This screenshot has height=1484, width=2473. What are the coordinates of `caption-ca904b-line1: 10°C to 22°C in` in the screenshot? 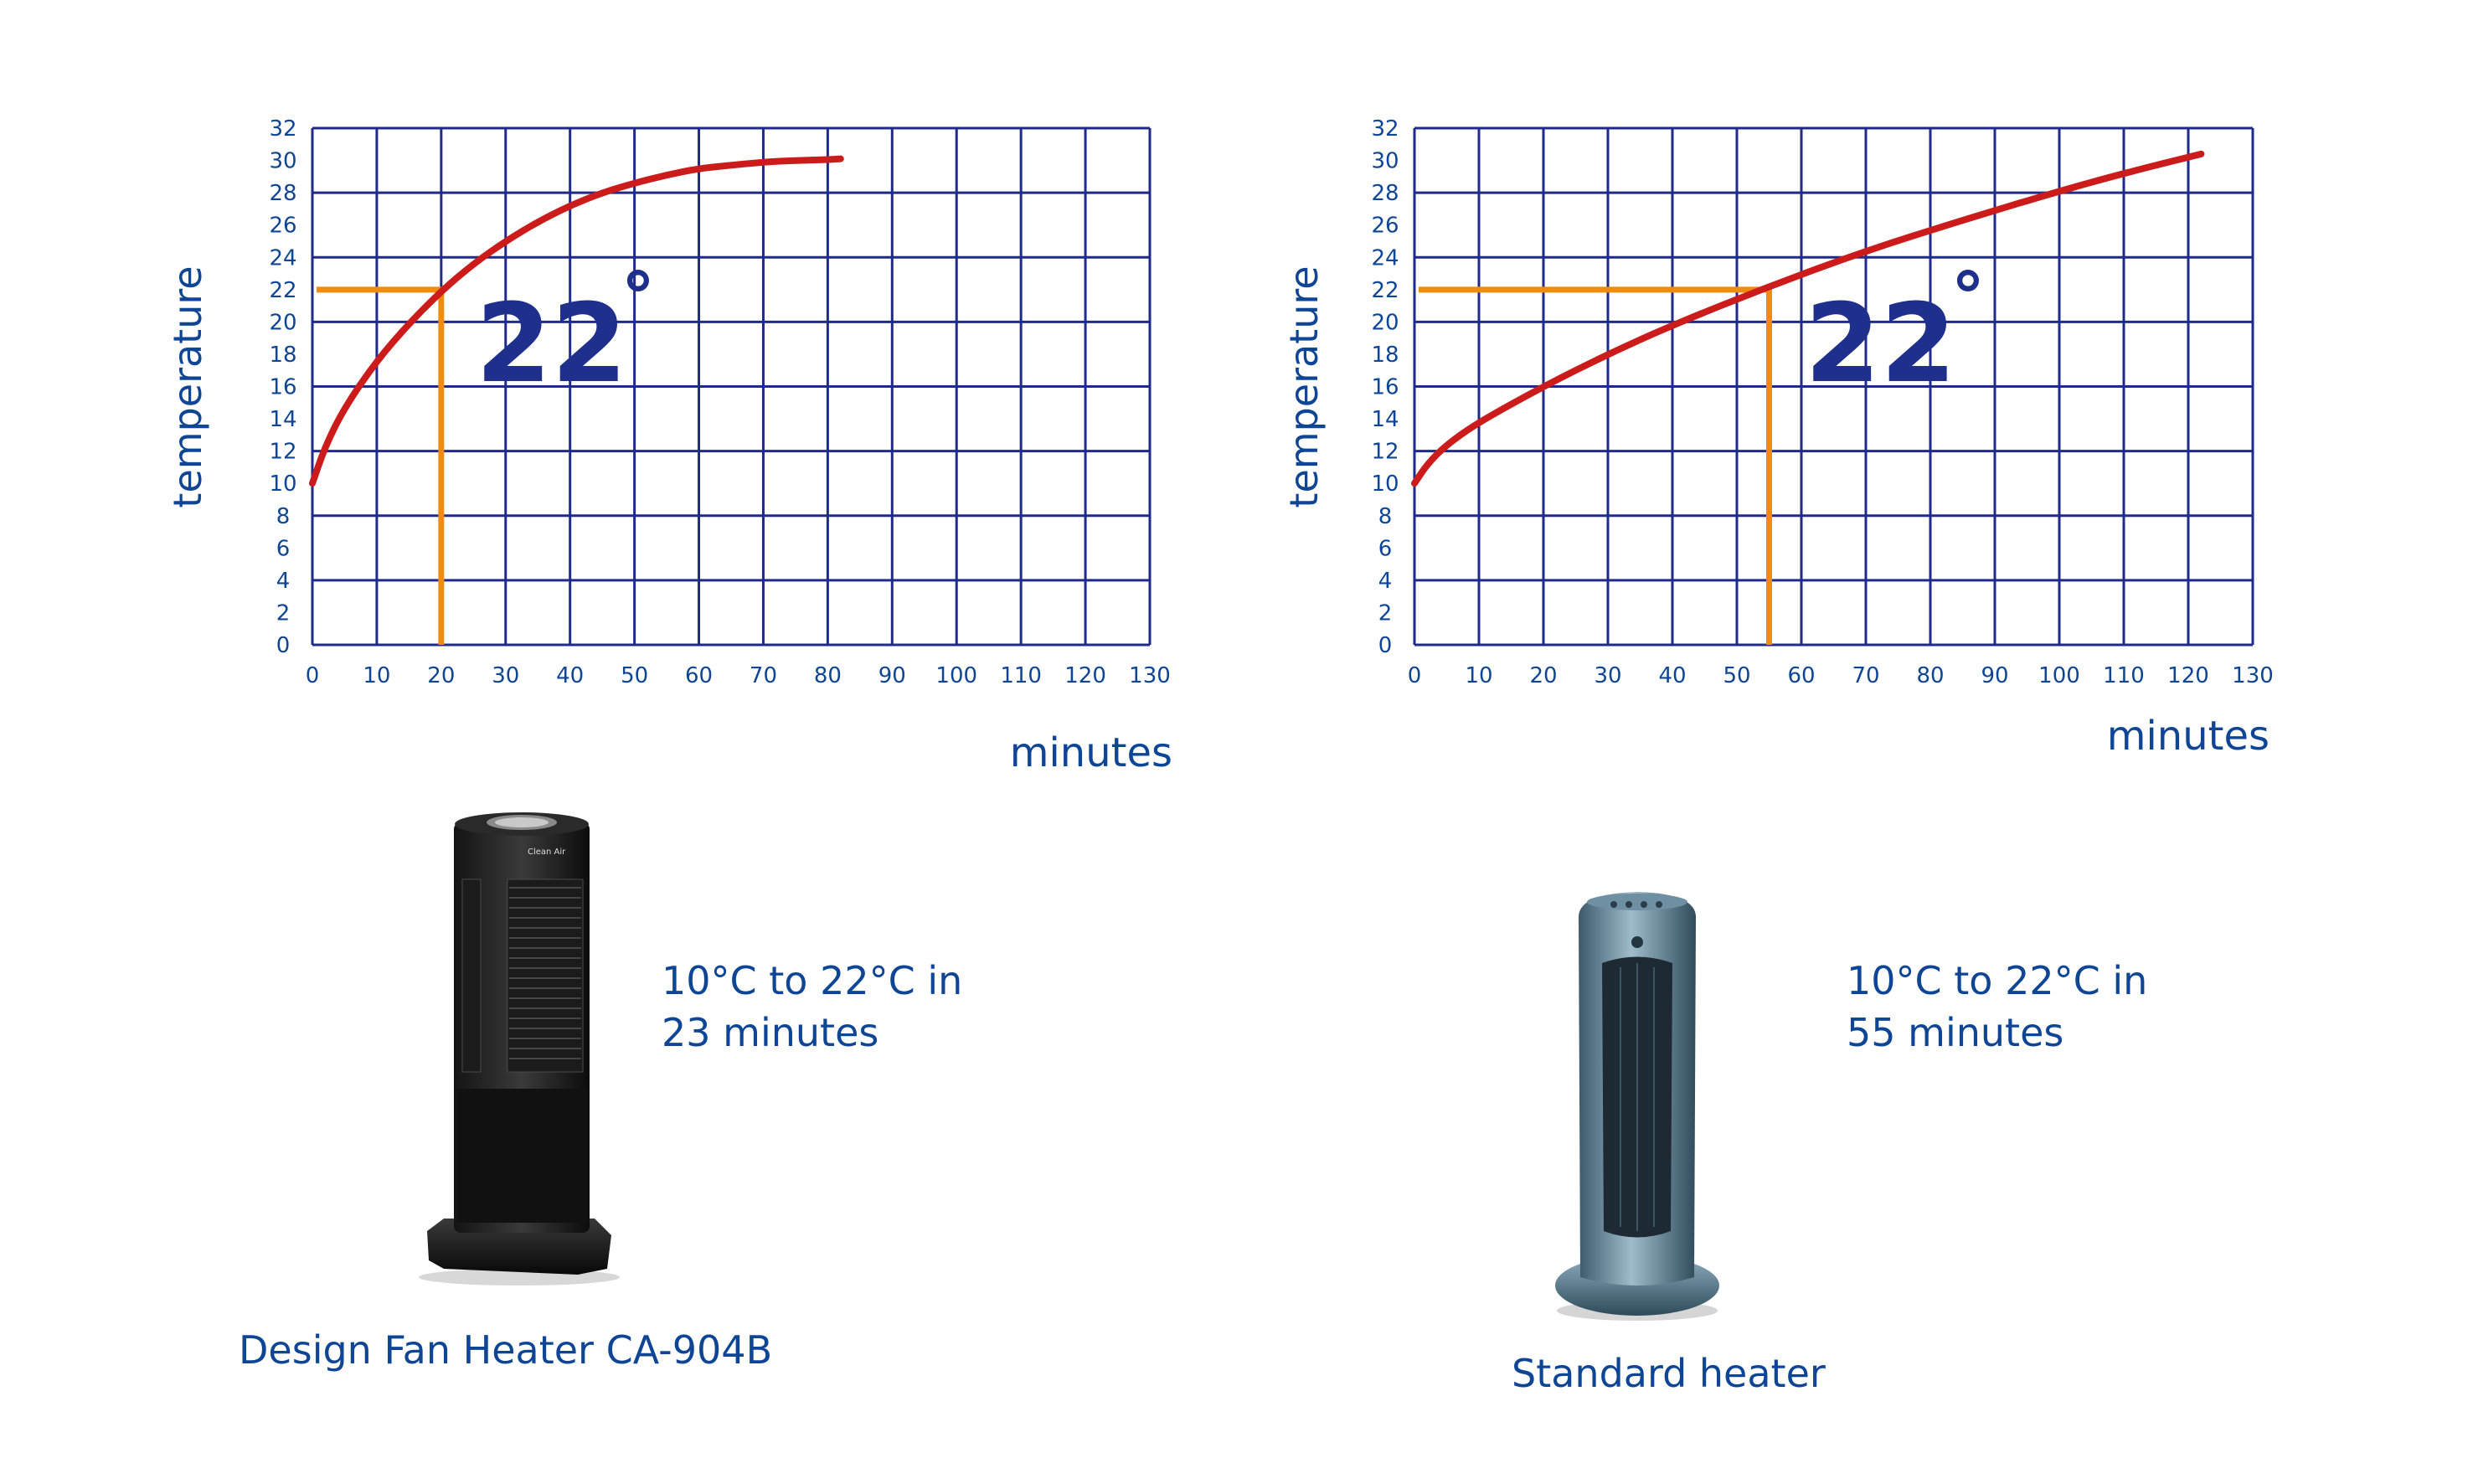 It's located at (812, 981).